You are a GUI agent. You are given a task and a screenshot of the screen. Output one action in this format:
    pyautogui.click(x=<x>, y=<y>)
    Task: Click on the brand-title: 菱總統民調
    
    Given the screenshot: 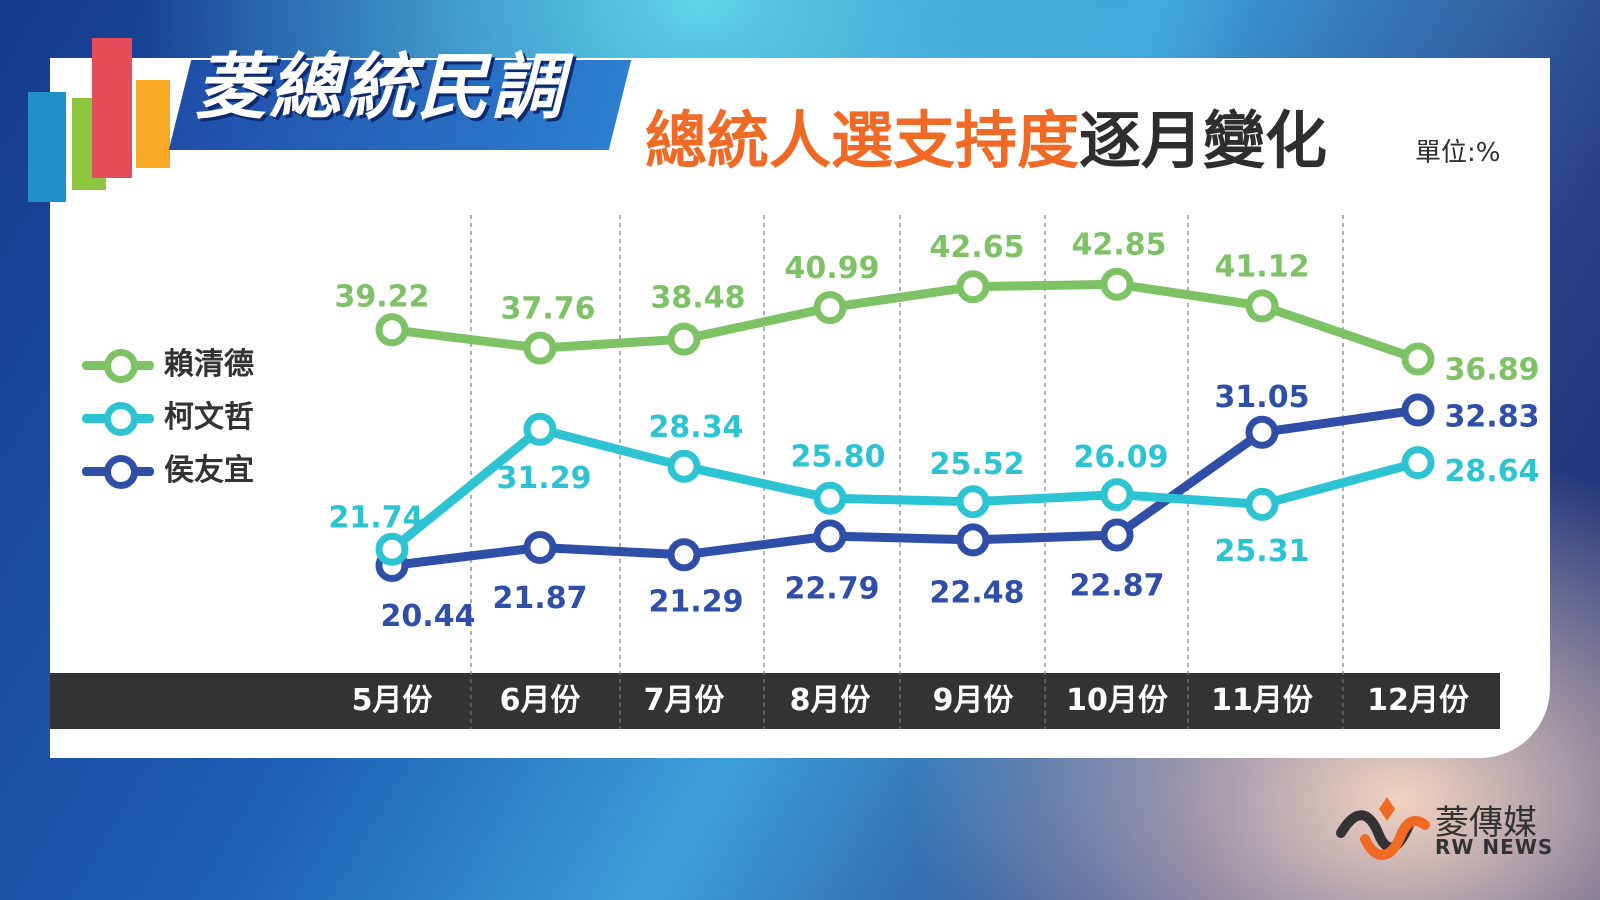 What is the action you would take?
    pyautogui.click(x=380, y=87)
    